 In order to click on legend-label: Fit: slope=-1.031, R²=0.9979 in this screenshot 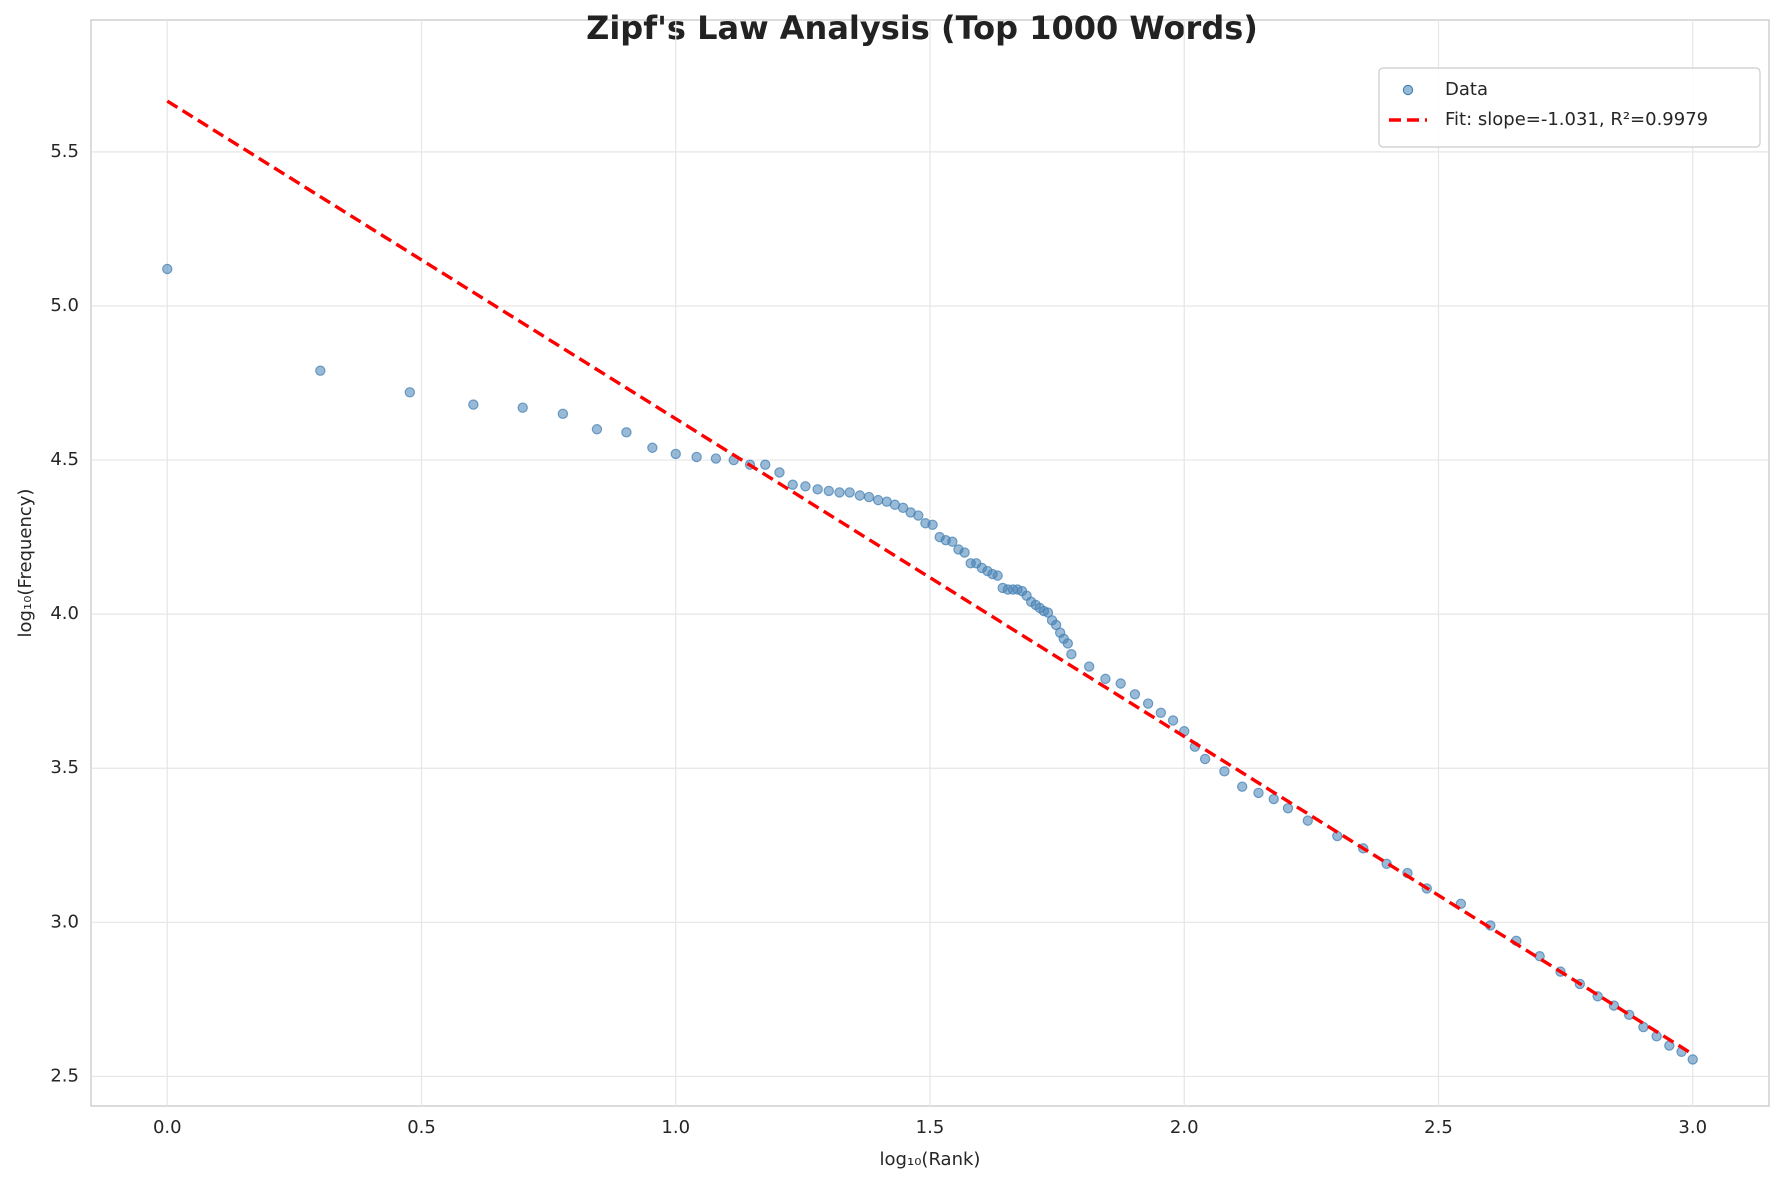, I will do `click(1576, 119)`.